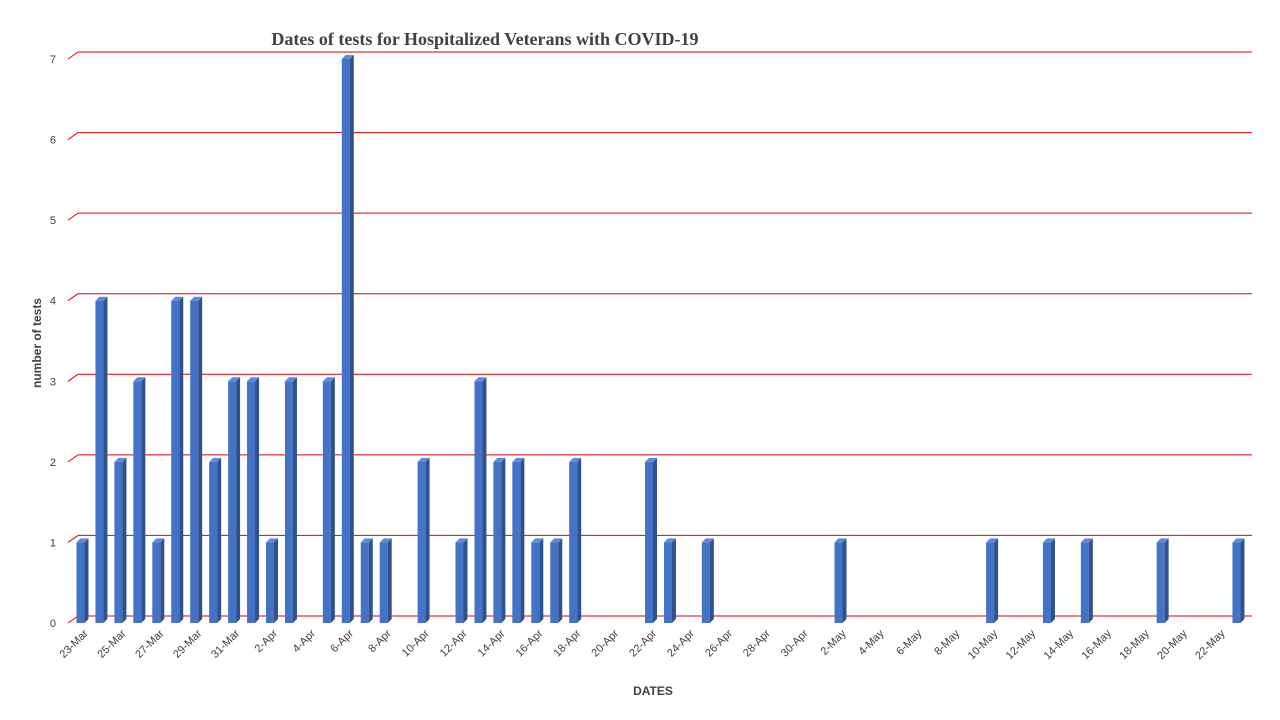 The width and height of the screenshot is (1280, 720). Describe the element at coordinates (1021, 644) in the screenshot. I see `x-tick-label: 12-May` at that location.